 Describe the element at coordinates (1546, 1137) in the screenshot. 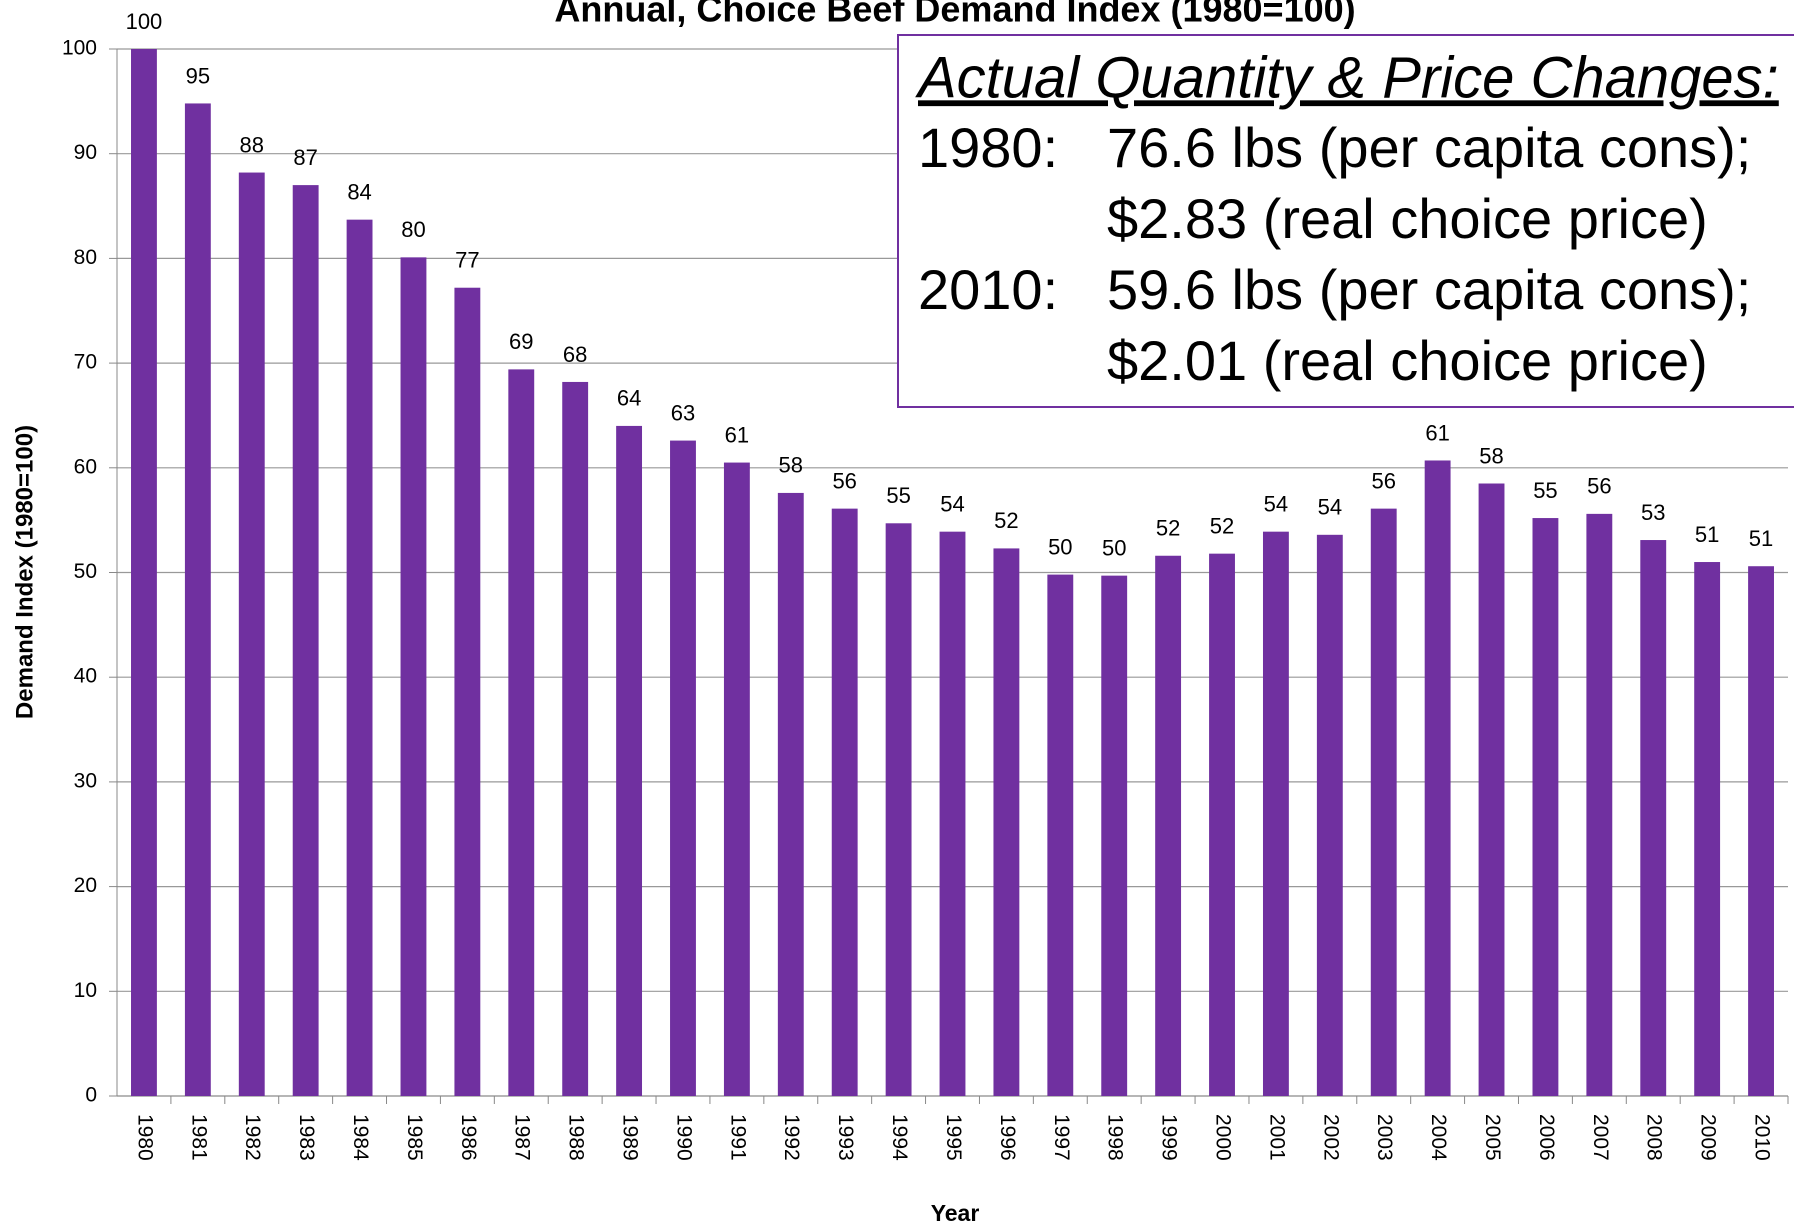

I see `x-tick-label: 2006` at that location.